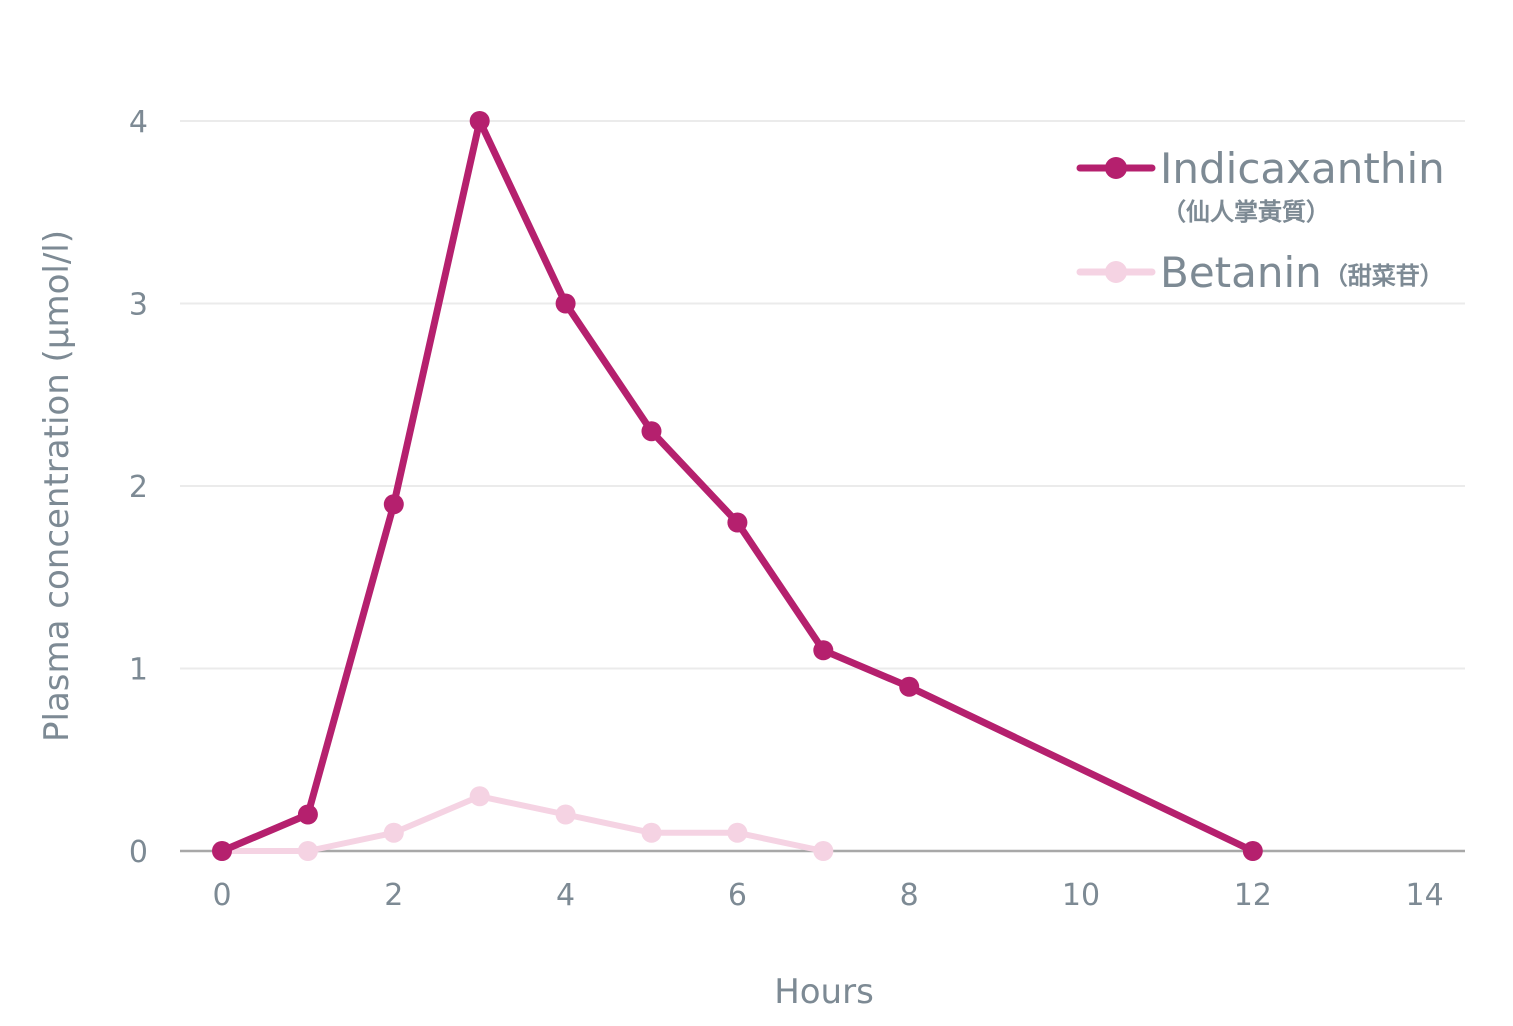  I want to click on legend-label: Indicaxanthin, so click(1302, 168).